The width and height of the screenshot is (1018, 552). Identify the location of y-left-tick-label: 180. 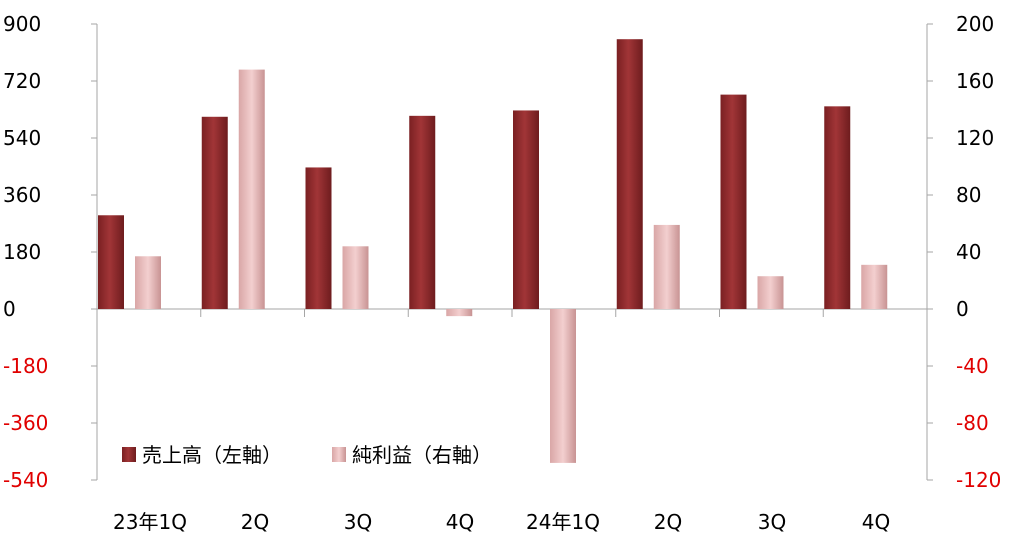
(22, 252).